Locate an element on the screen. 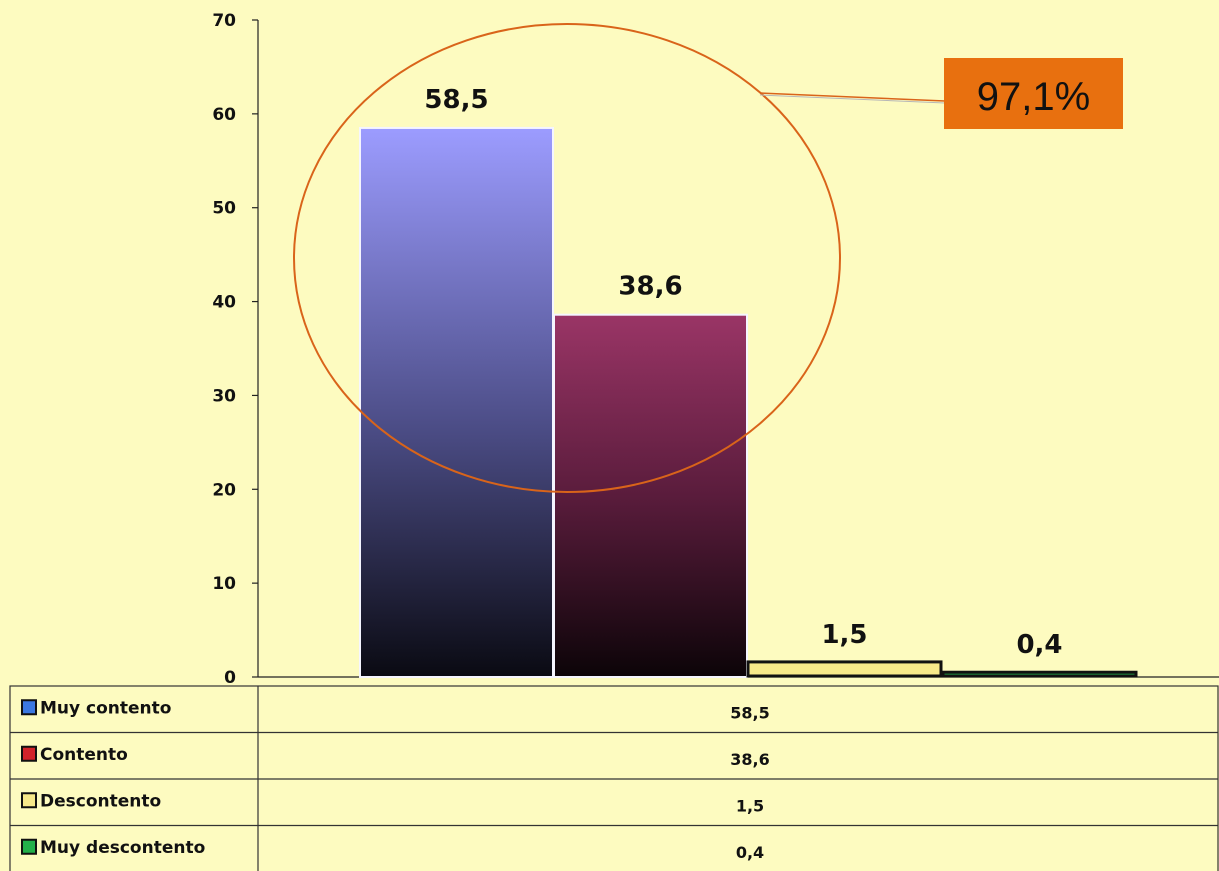  y-tick-label: 70 is located at coordinates (224, 21).